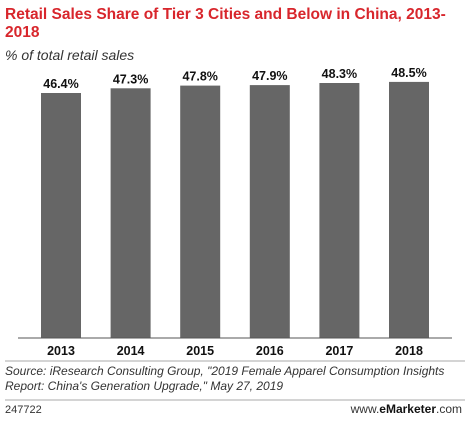  I want to click on x-tick-2016: 2016, so click(270, 351).